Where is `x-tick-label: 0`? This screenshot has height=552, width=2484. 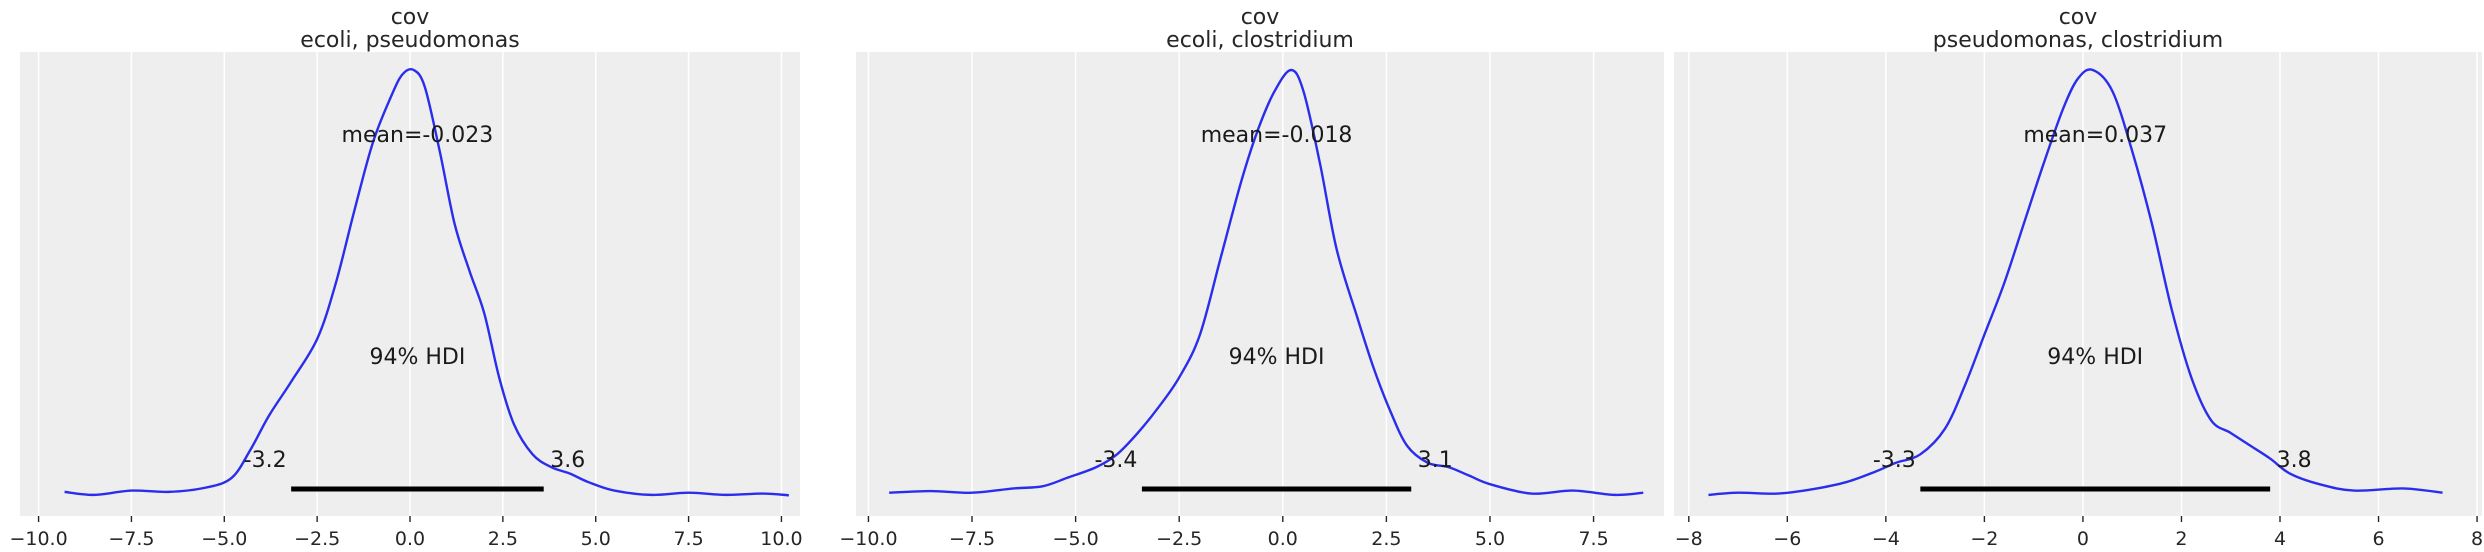 x-tick-label: 0 is located at coordinates (2083, 539).